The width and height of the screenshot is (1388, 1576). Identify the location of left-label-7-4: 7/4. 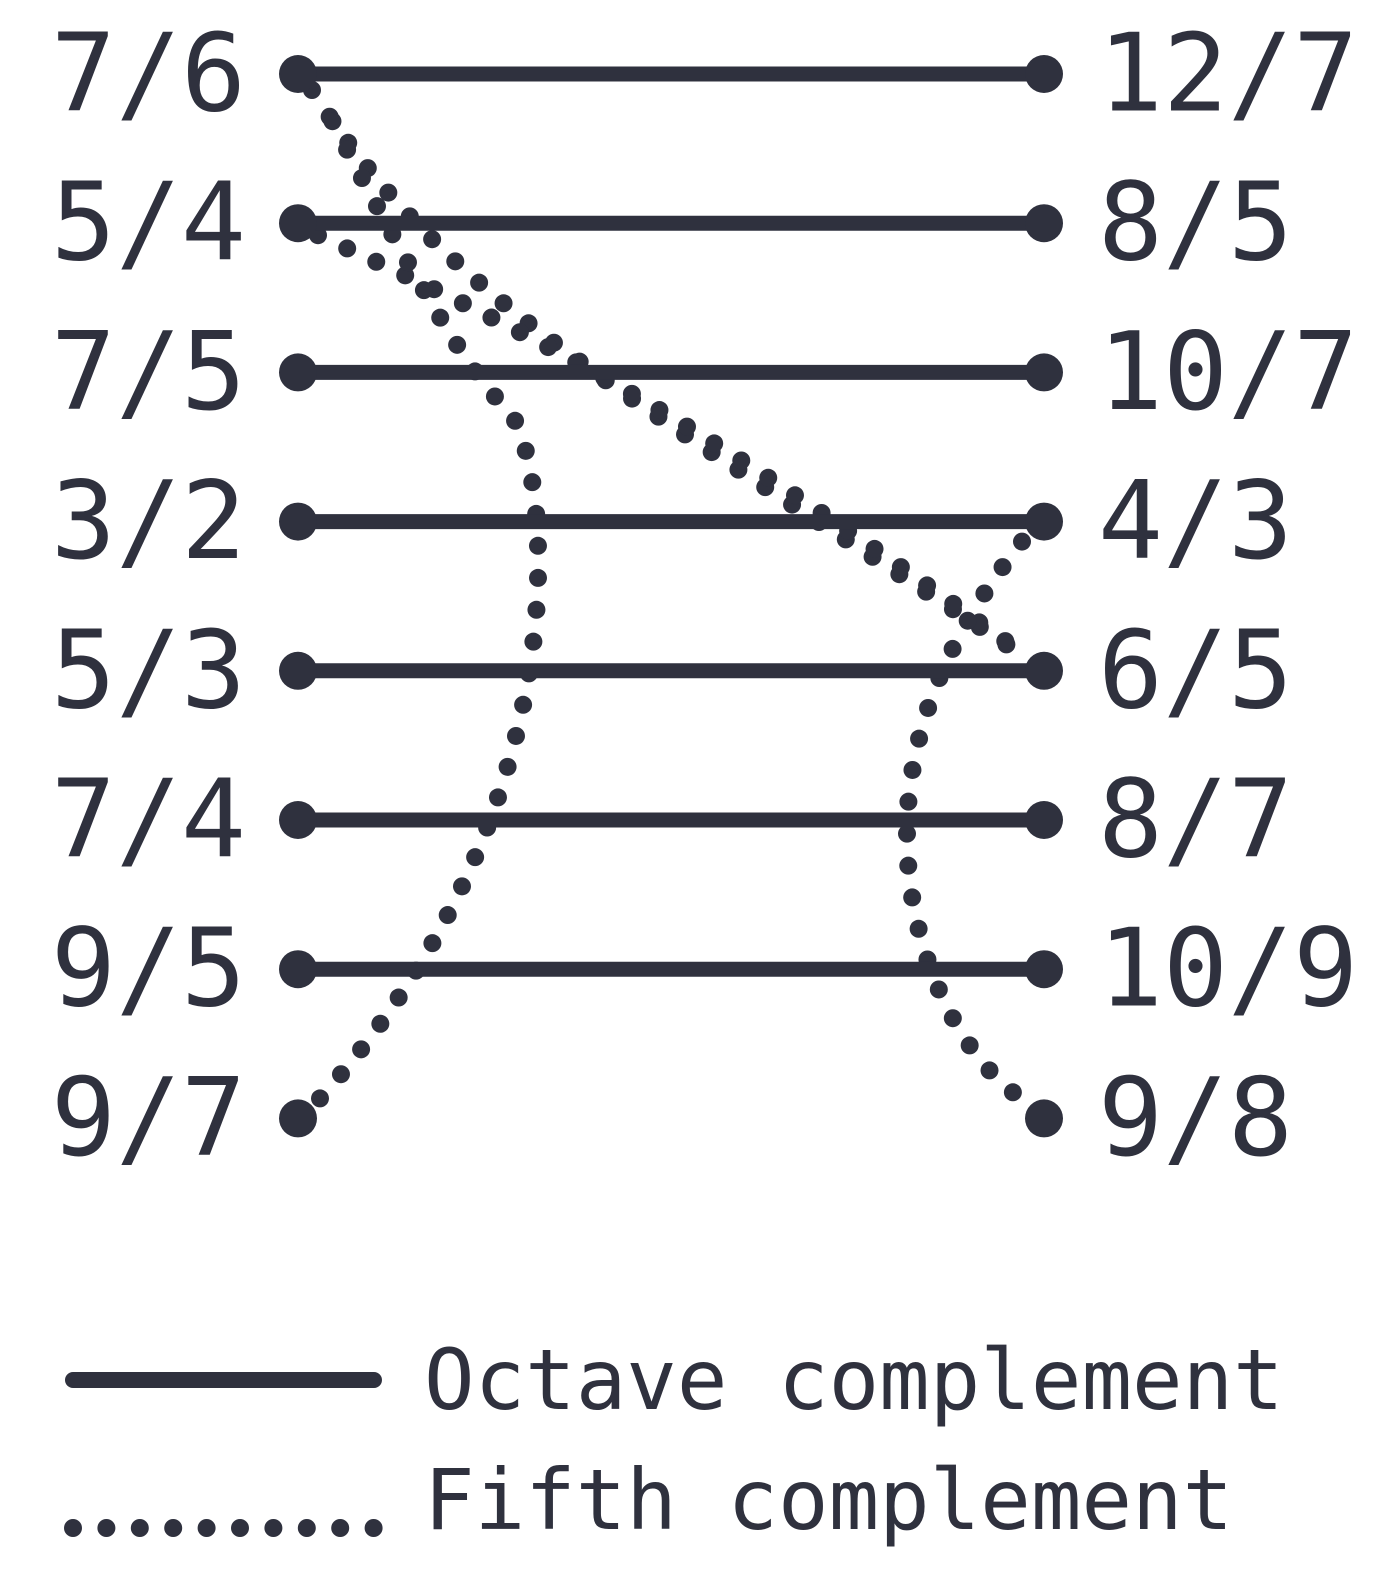
(148, 820).